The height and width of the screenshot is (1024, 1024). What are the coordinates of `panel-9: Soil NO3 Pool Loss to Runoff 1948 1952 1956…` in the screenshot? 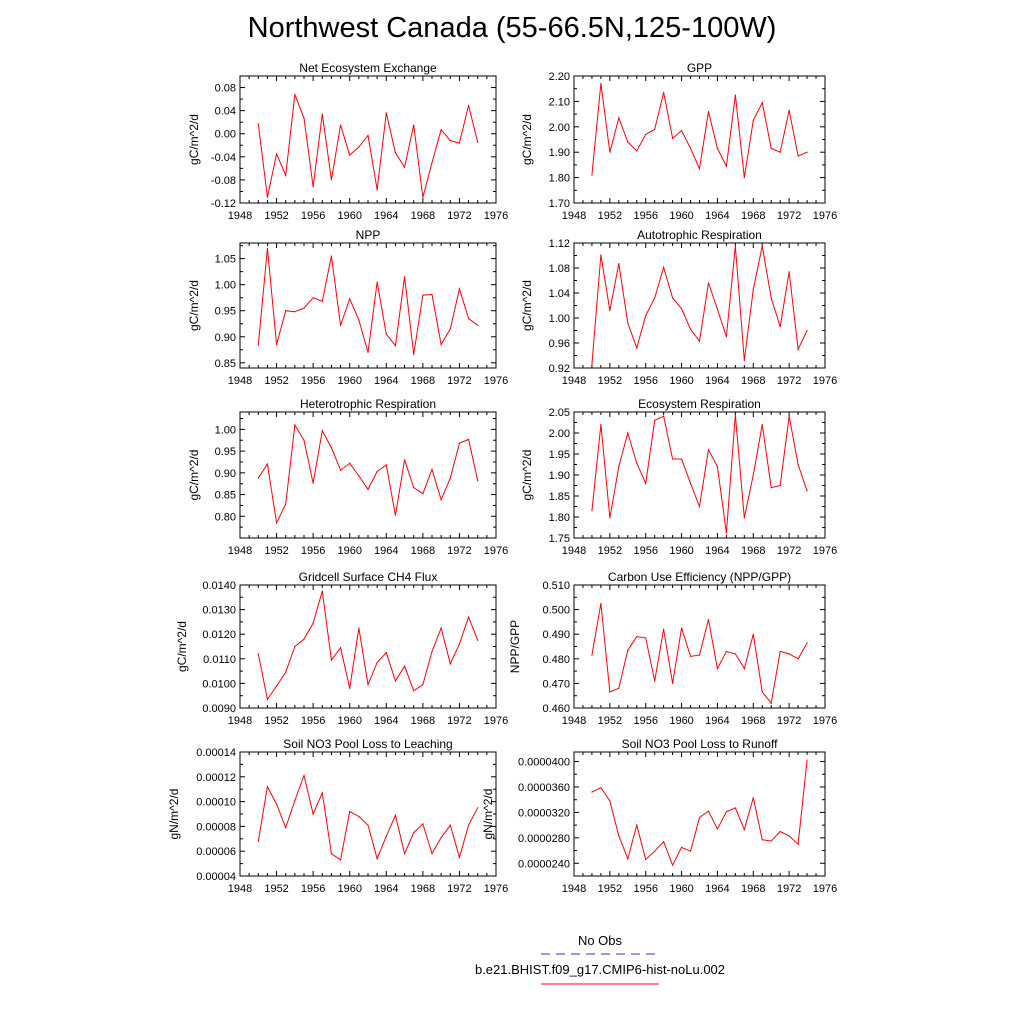 It's located at (659, 816).